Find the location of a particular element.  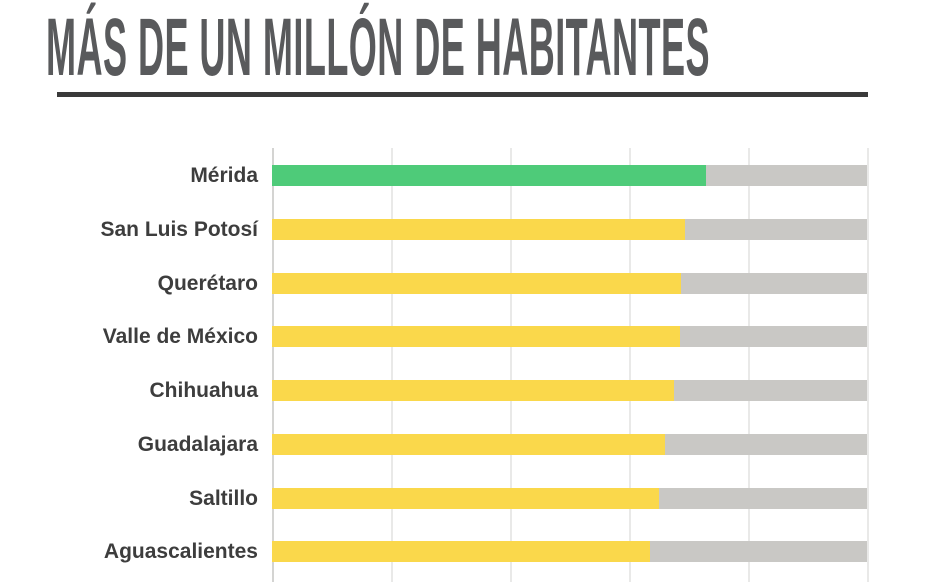

category-label: Aguascalientes is located at coordinates (180, 552).